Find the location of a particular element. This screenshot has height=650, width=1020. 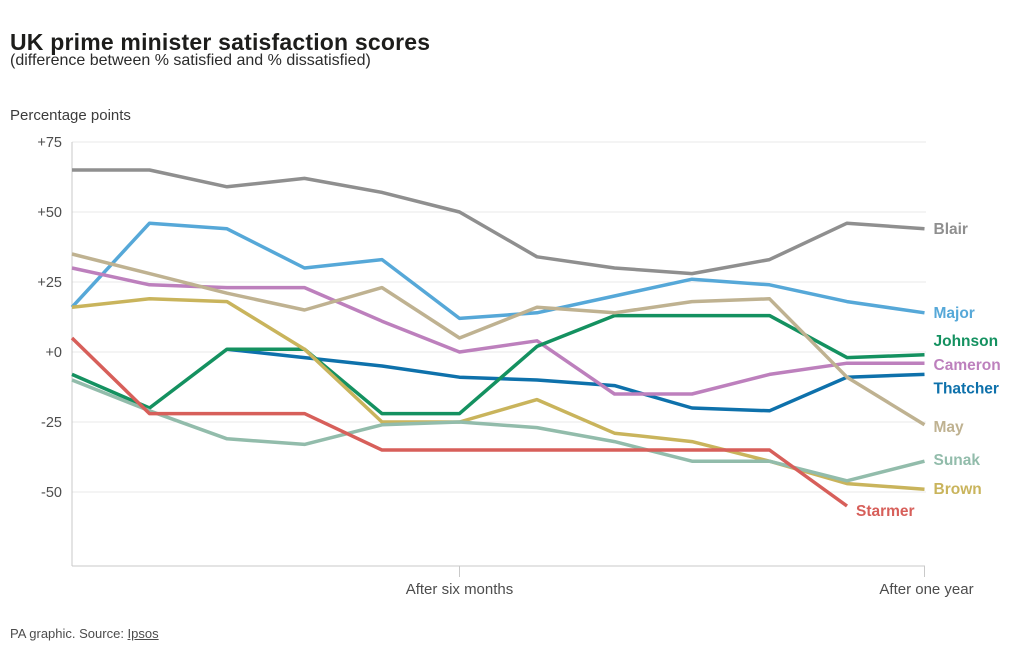

x-tick-label: After six months is located at coordinates (460, 589).